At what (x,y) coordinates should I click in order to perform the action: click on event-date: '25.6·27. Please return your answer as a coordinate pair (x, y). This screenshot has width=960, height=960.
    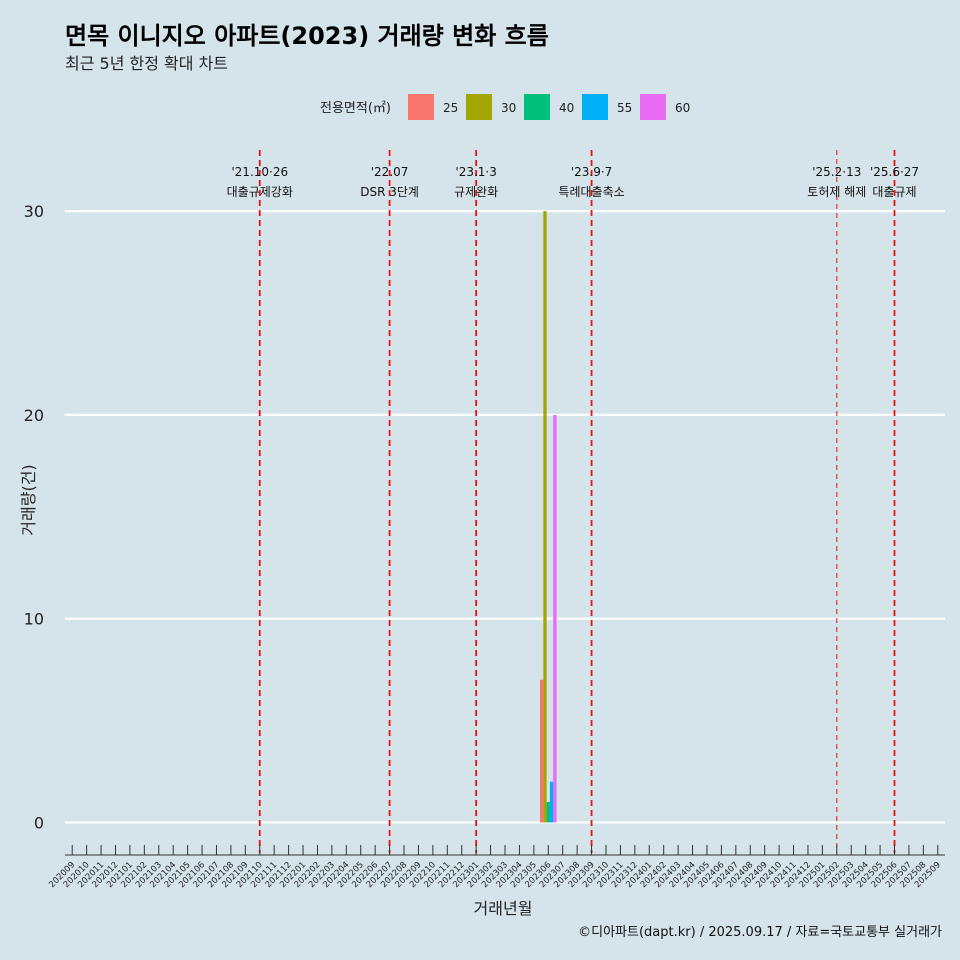
    Looking at the image, I should click on (894, 172).